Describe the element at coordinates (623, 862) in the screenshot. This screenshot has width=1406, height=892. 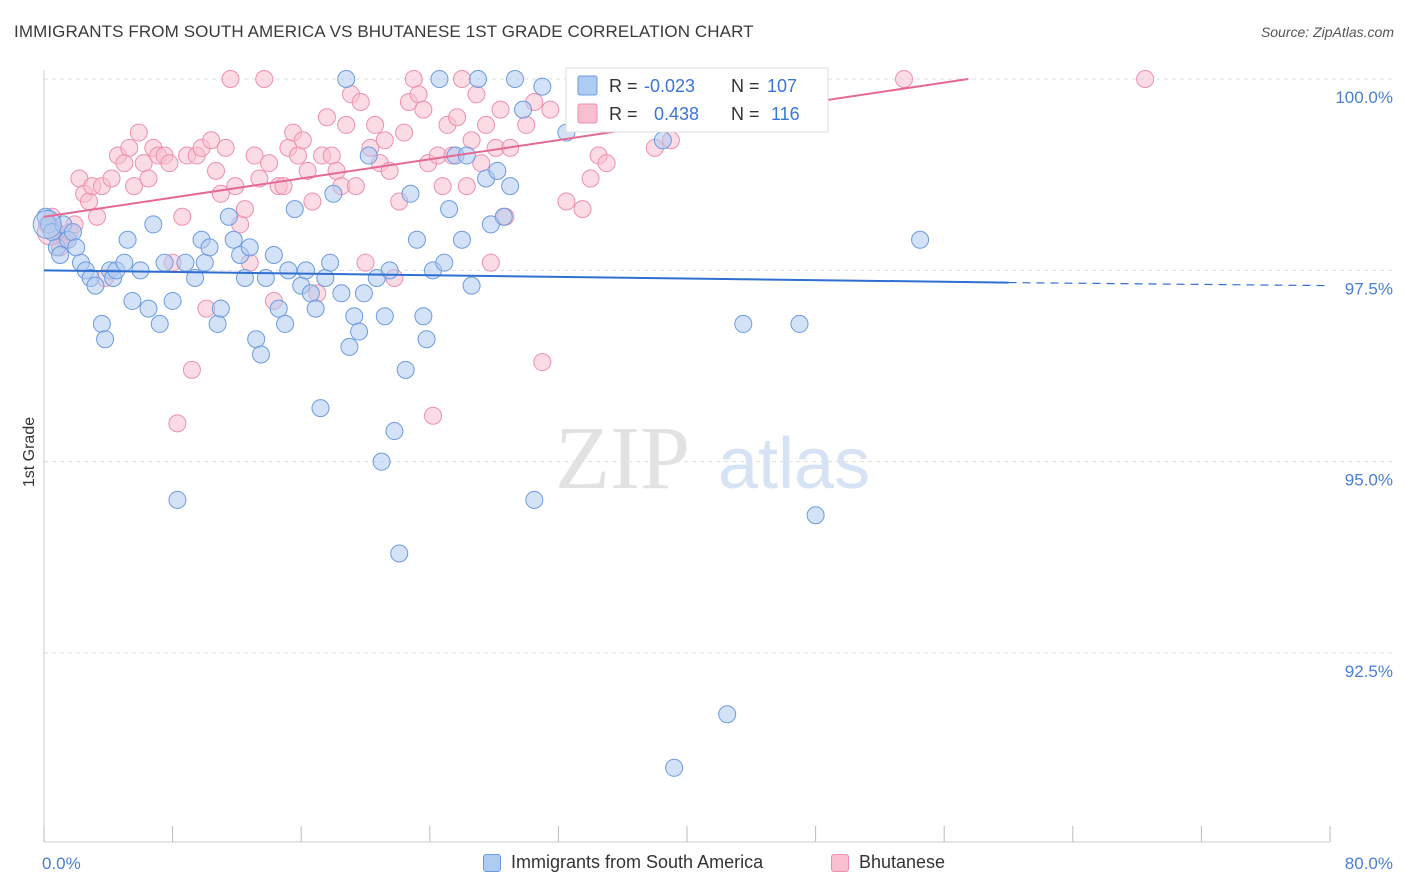
I see `legend-item-south-america: Immigrants from South America` at that location.